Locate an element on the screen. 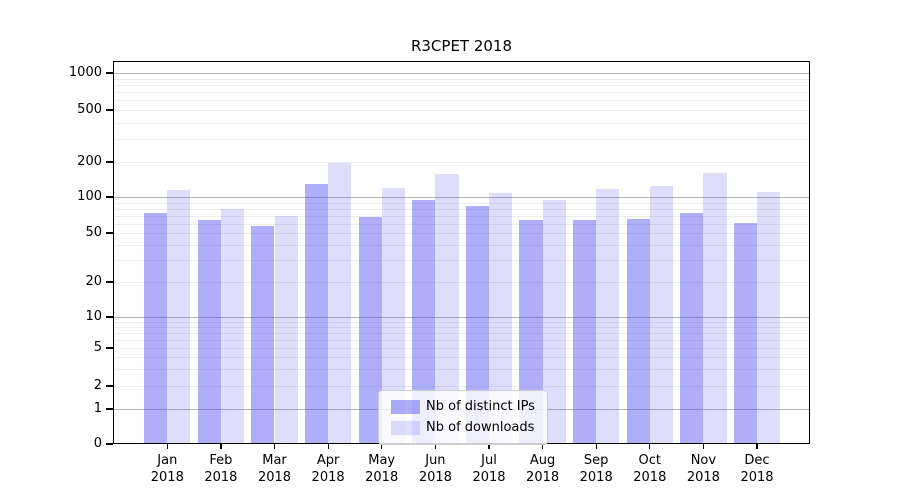  y-tick-label: 20 is located at coordinates (93, 281).